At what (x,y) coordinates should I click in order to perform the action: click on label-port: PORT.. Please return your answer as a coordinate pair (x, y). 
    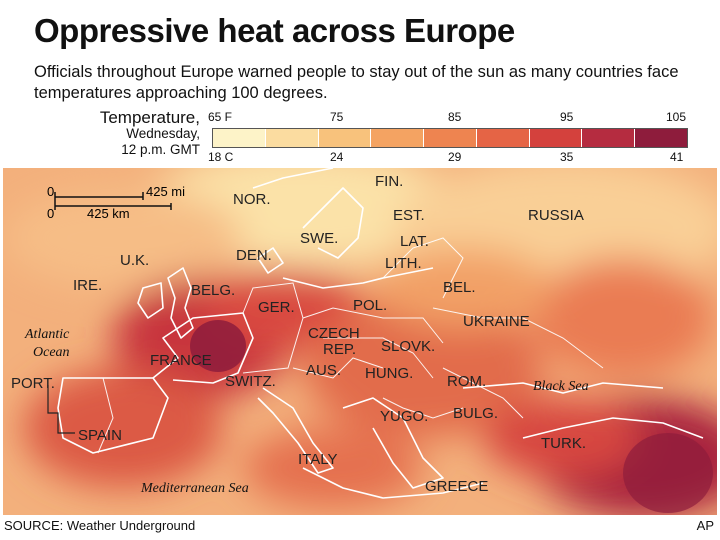
    Looking at the image, I should click on (33, 383).